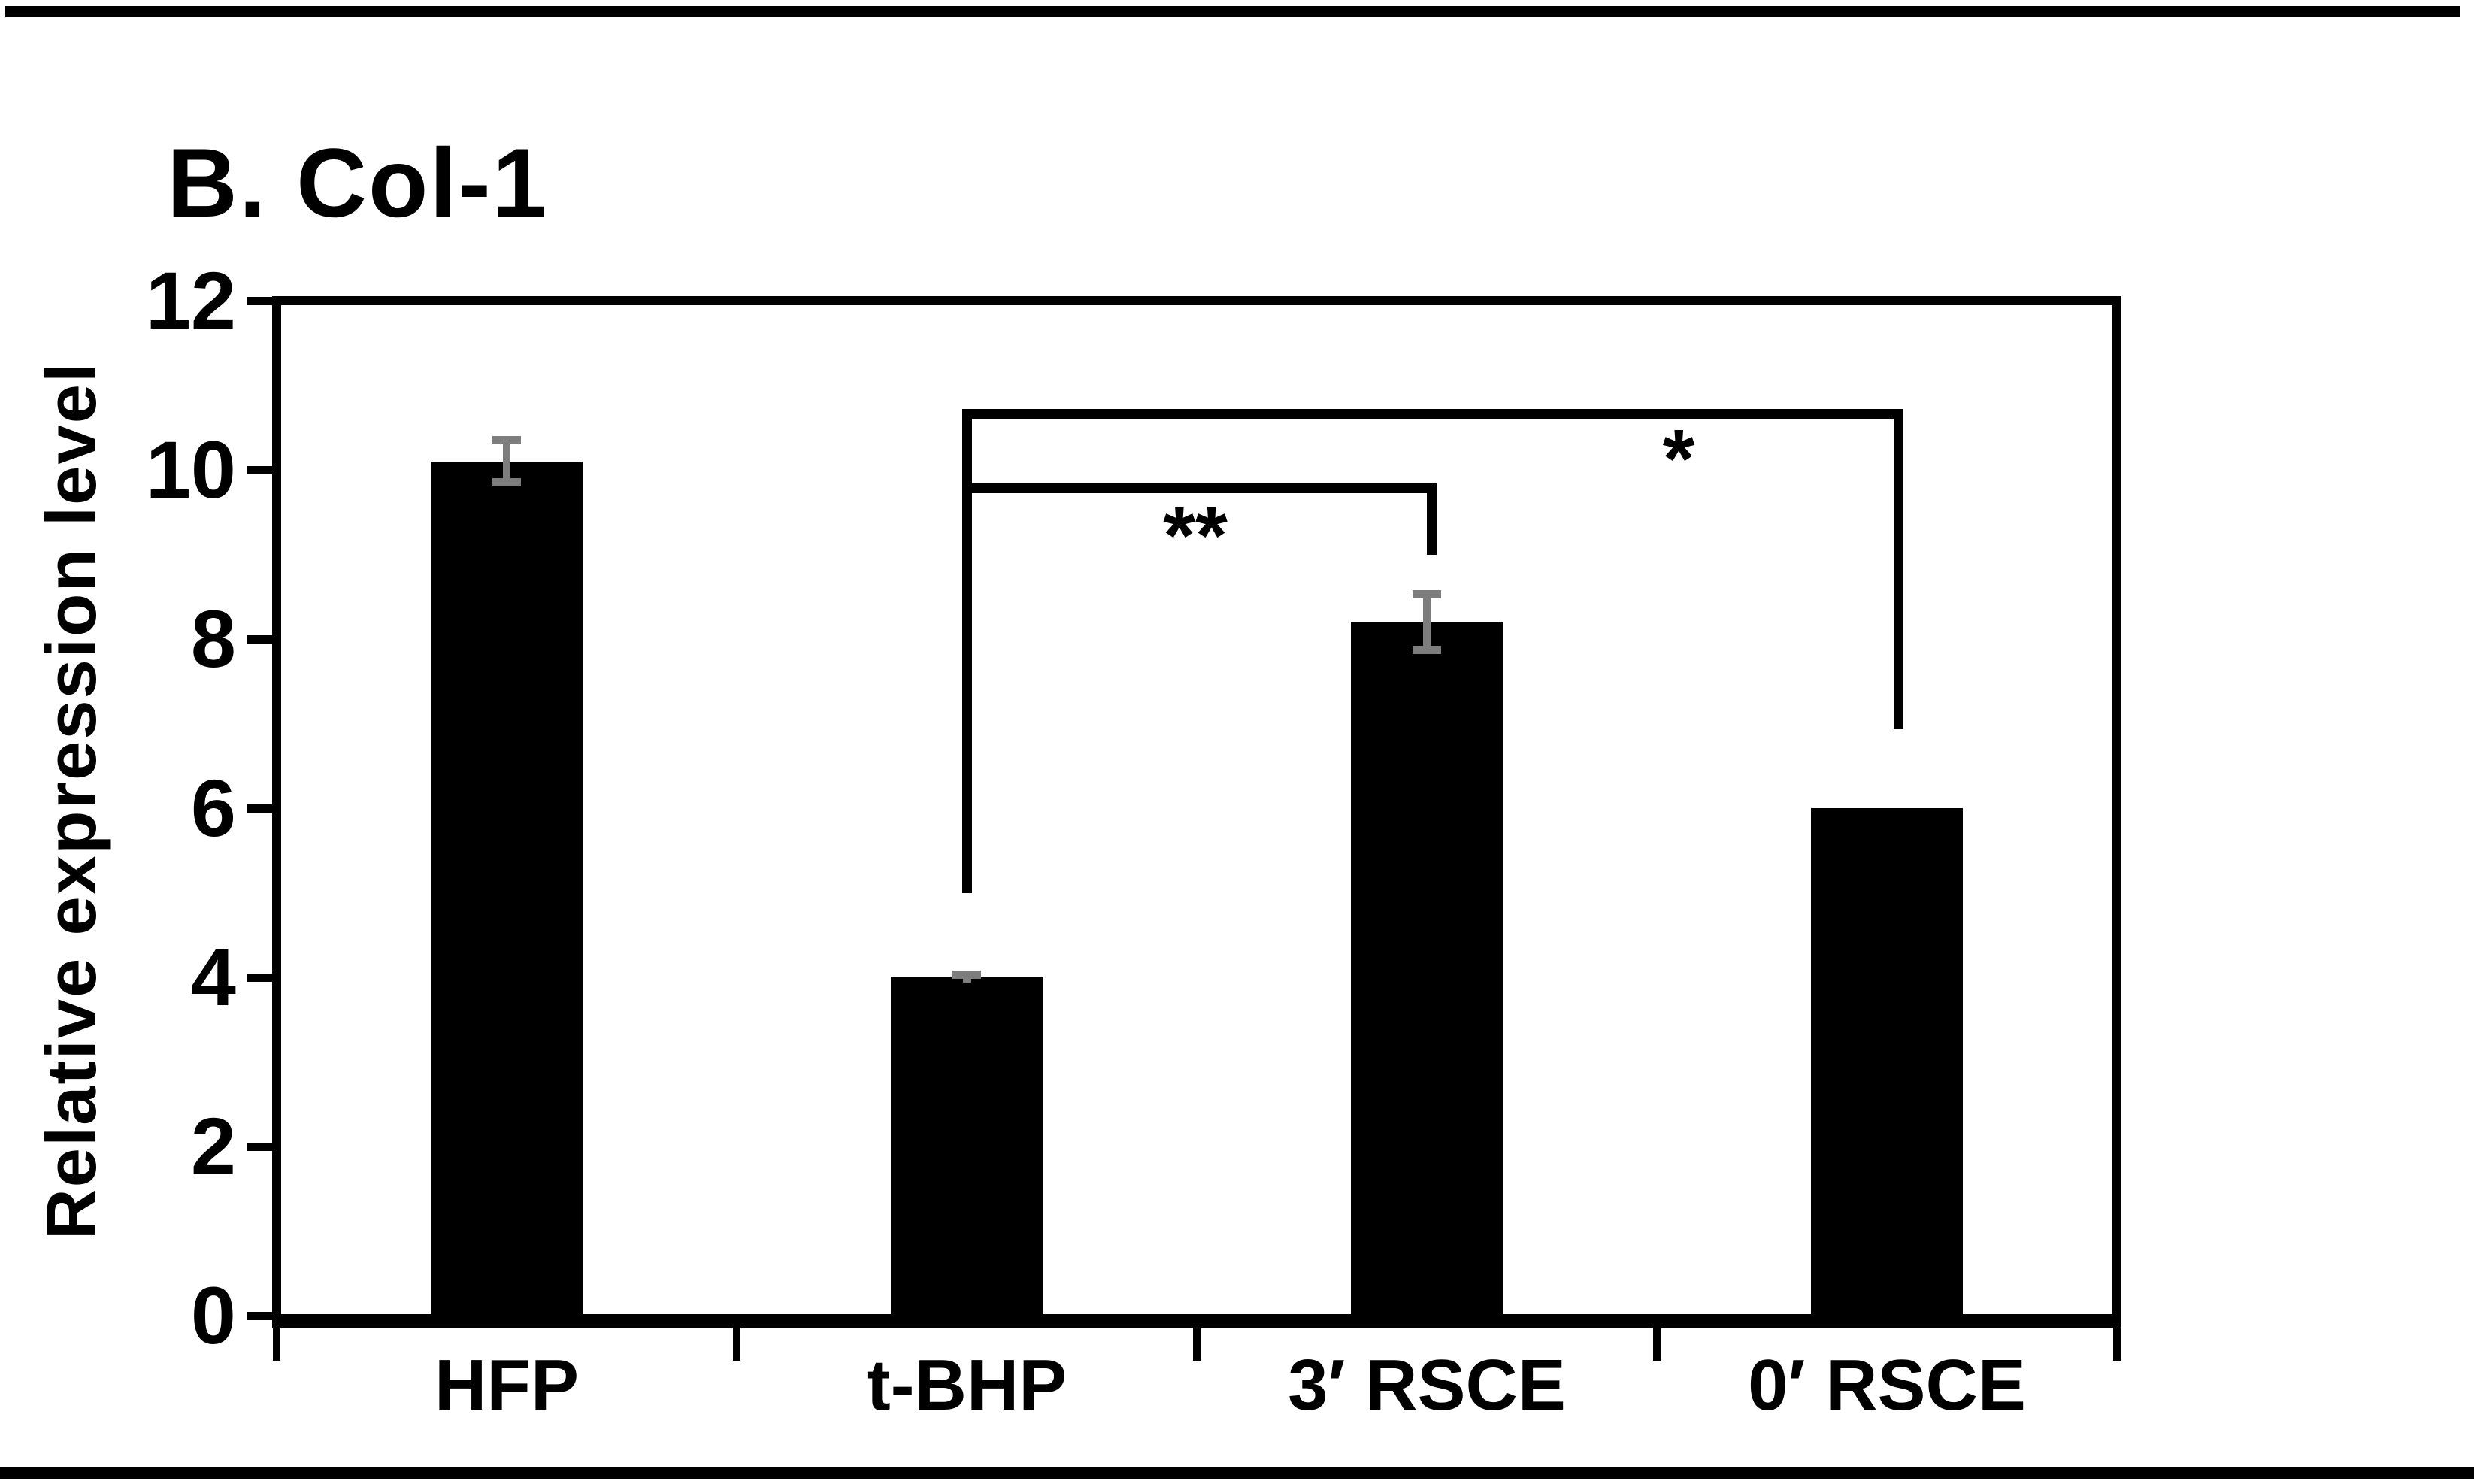 The image size is (2474, 1484). Describe the element at coordinates (507, 887) in the screenshot. I see `bar-HFP` at that location.